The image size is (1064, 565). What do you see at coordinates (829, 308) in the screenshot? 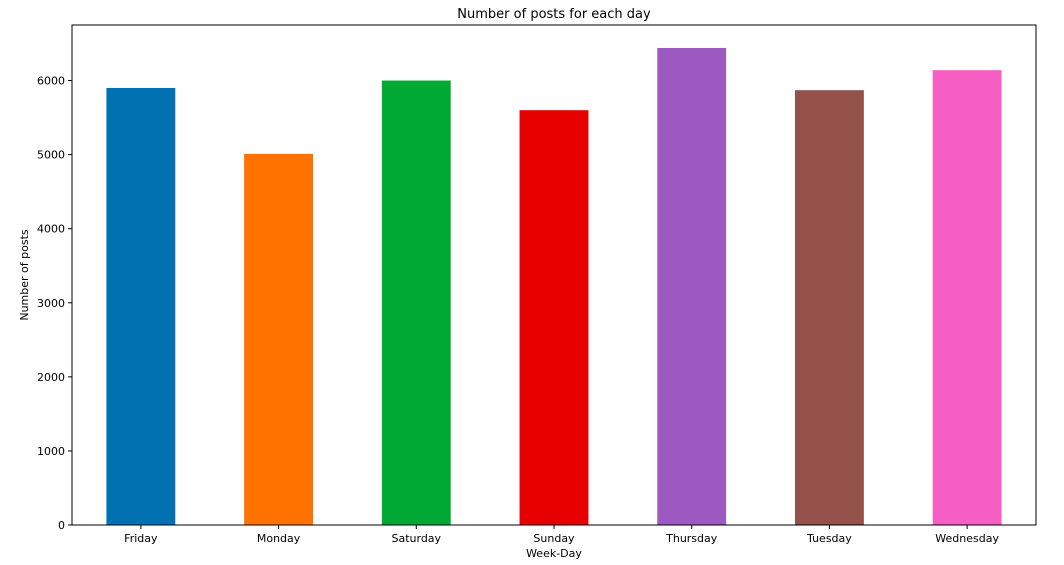
I see `bar-tuesday` at bounding box center [829, 308].